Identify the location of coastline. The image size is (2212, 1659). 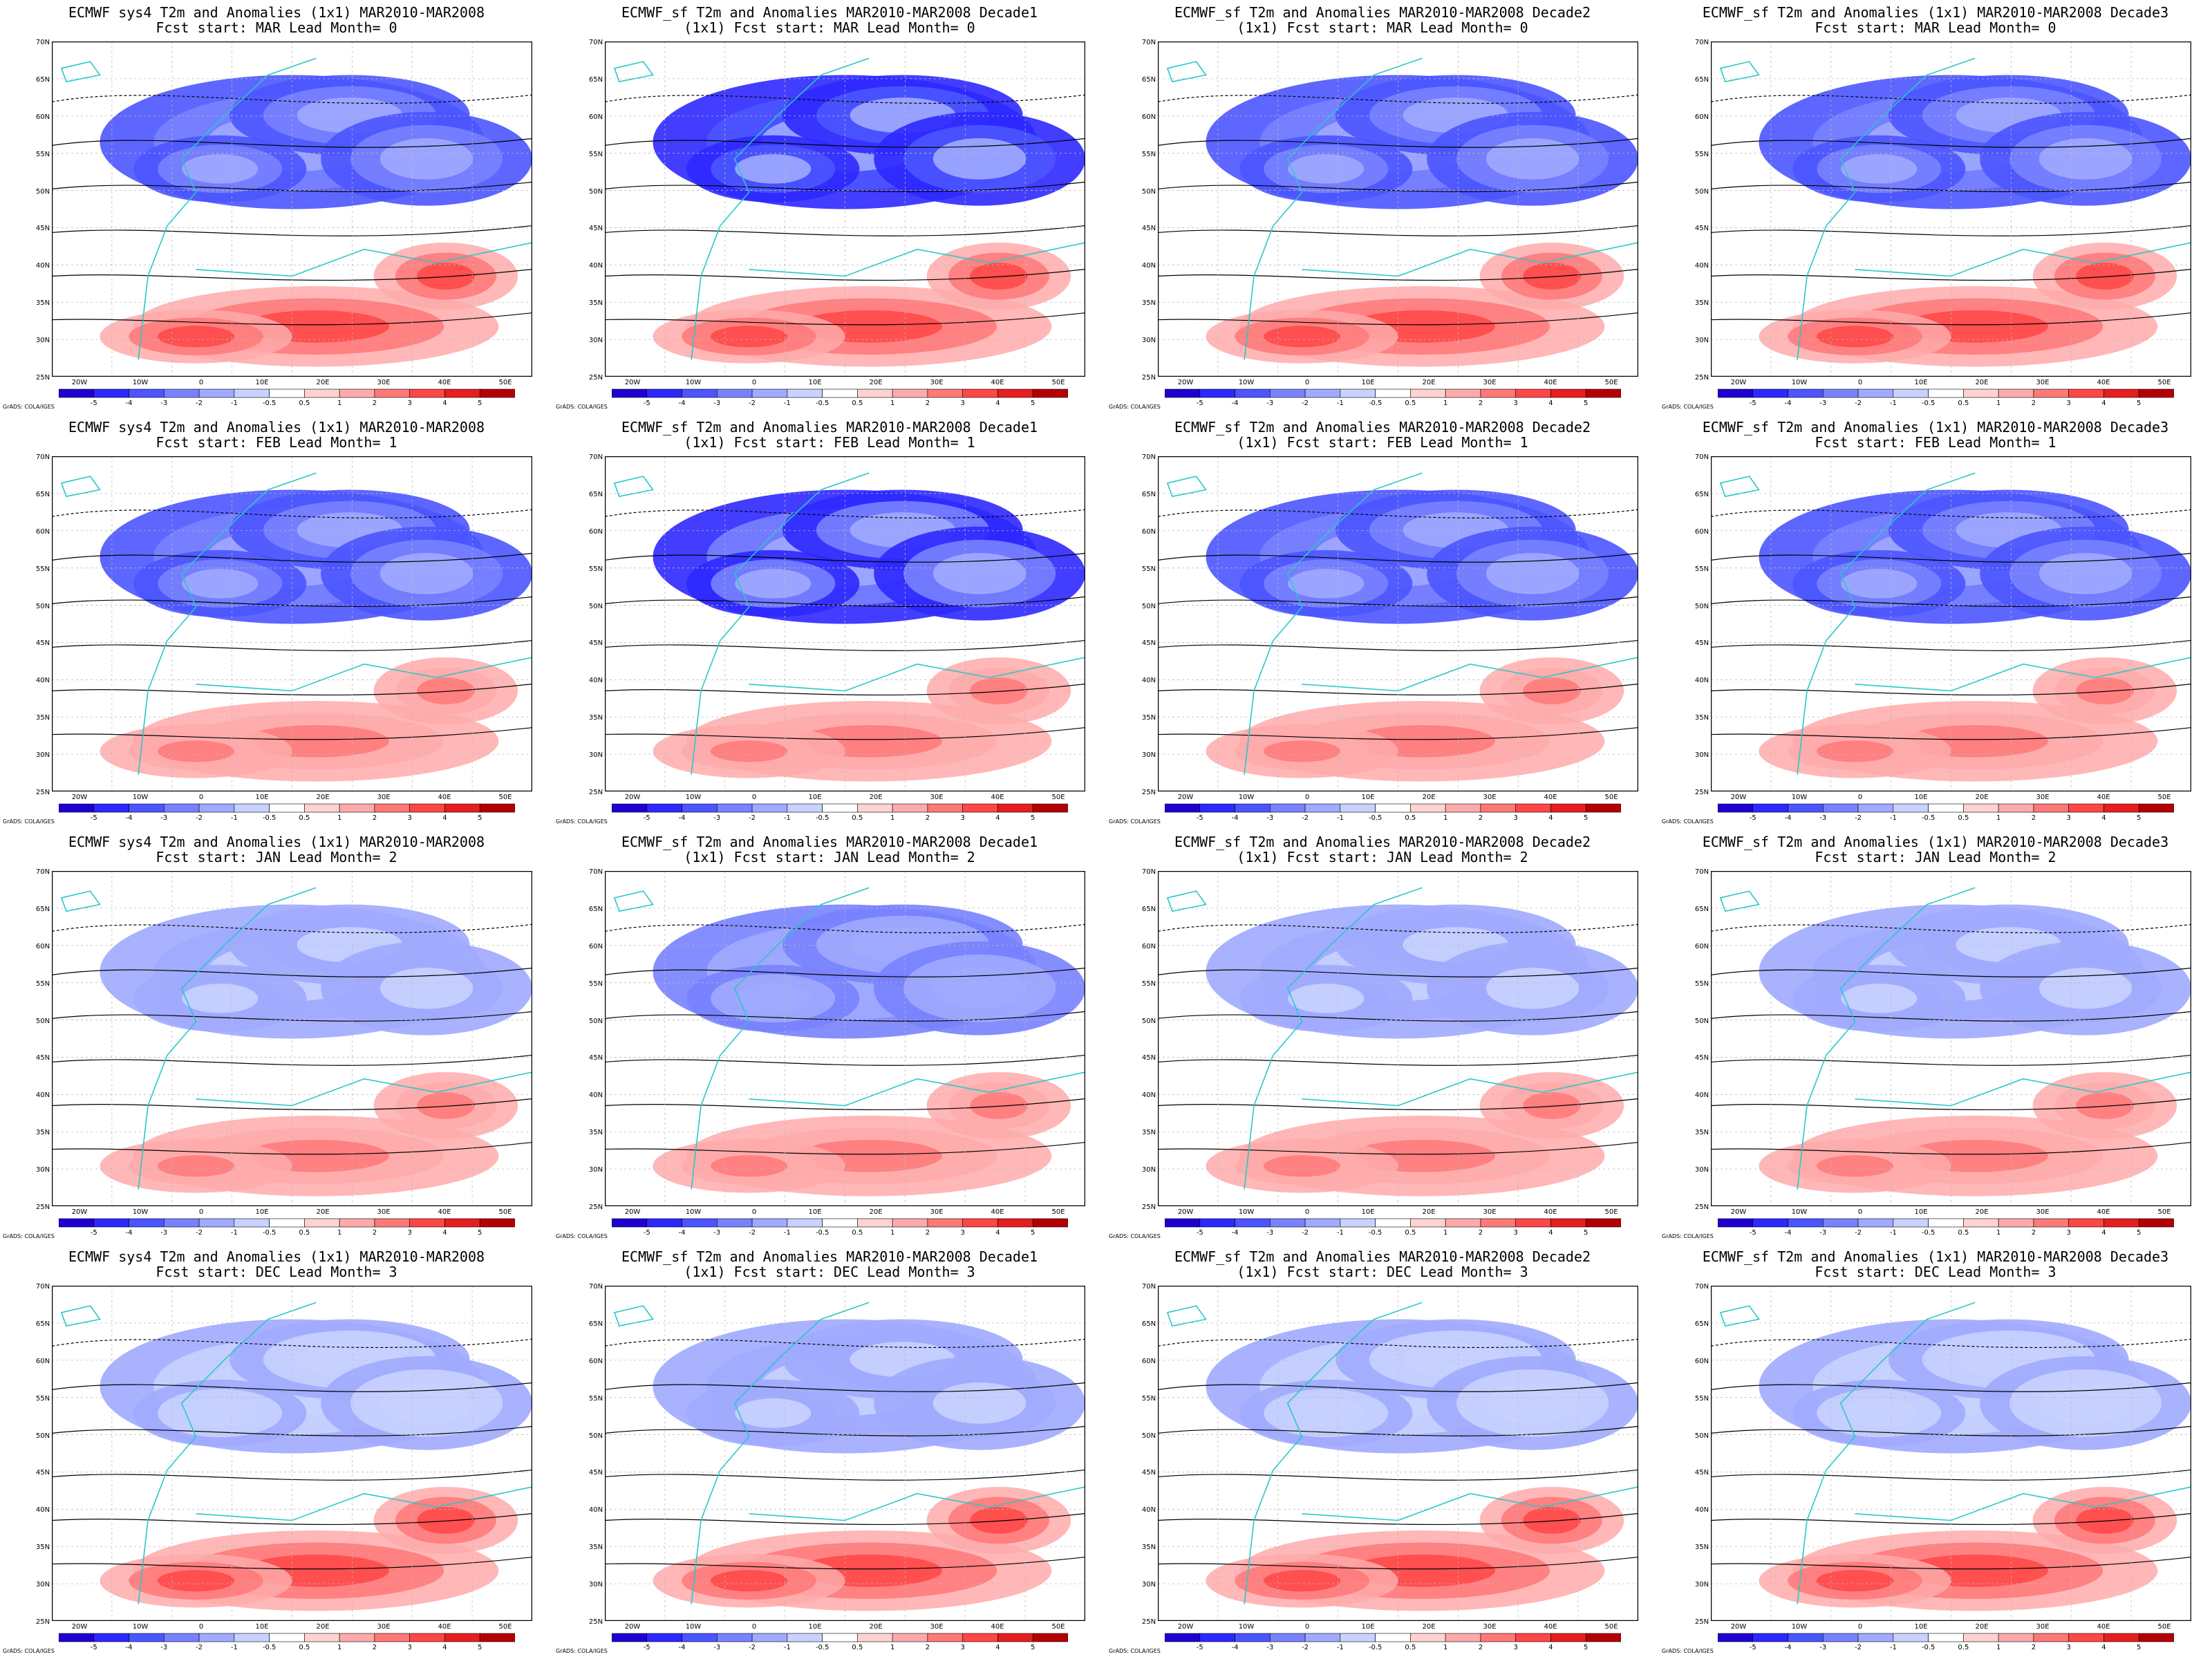
(1402, 1453).